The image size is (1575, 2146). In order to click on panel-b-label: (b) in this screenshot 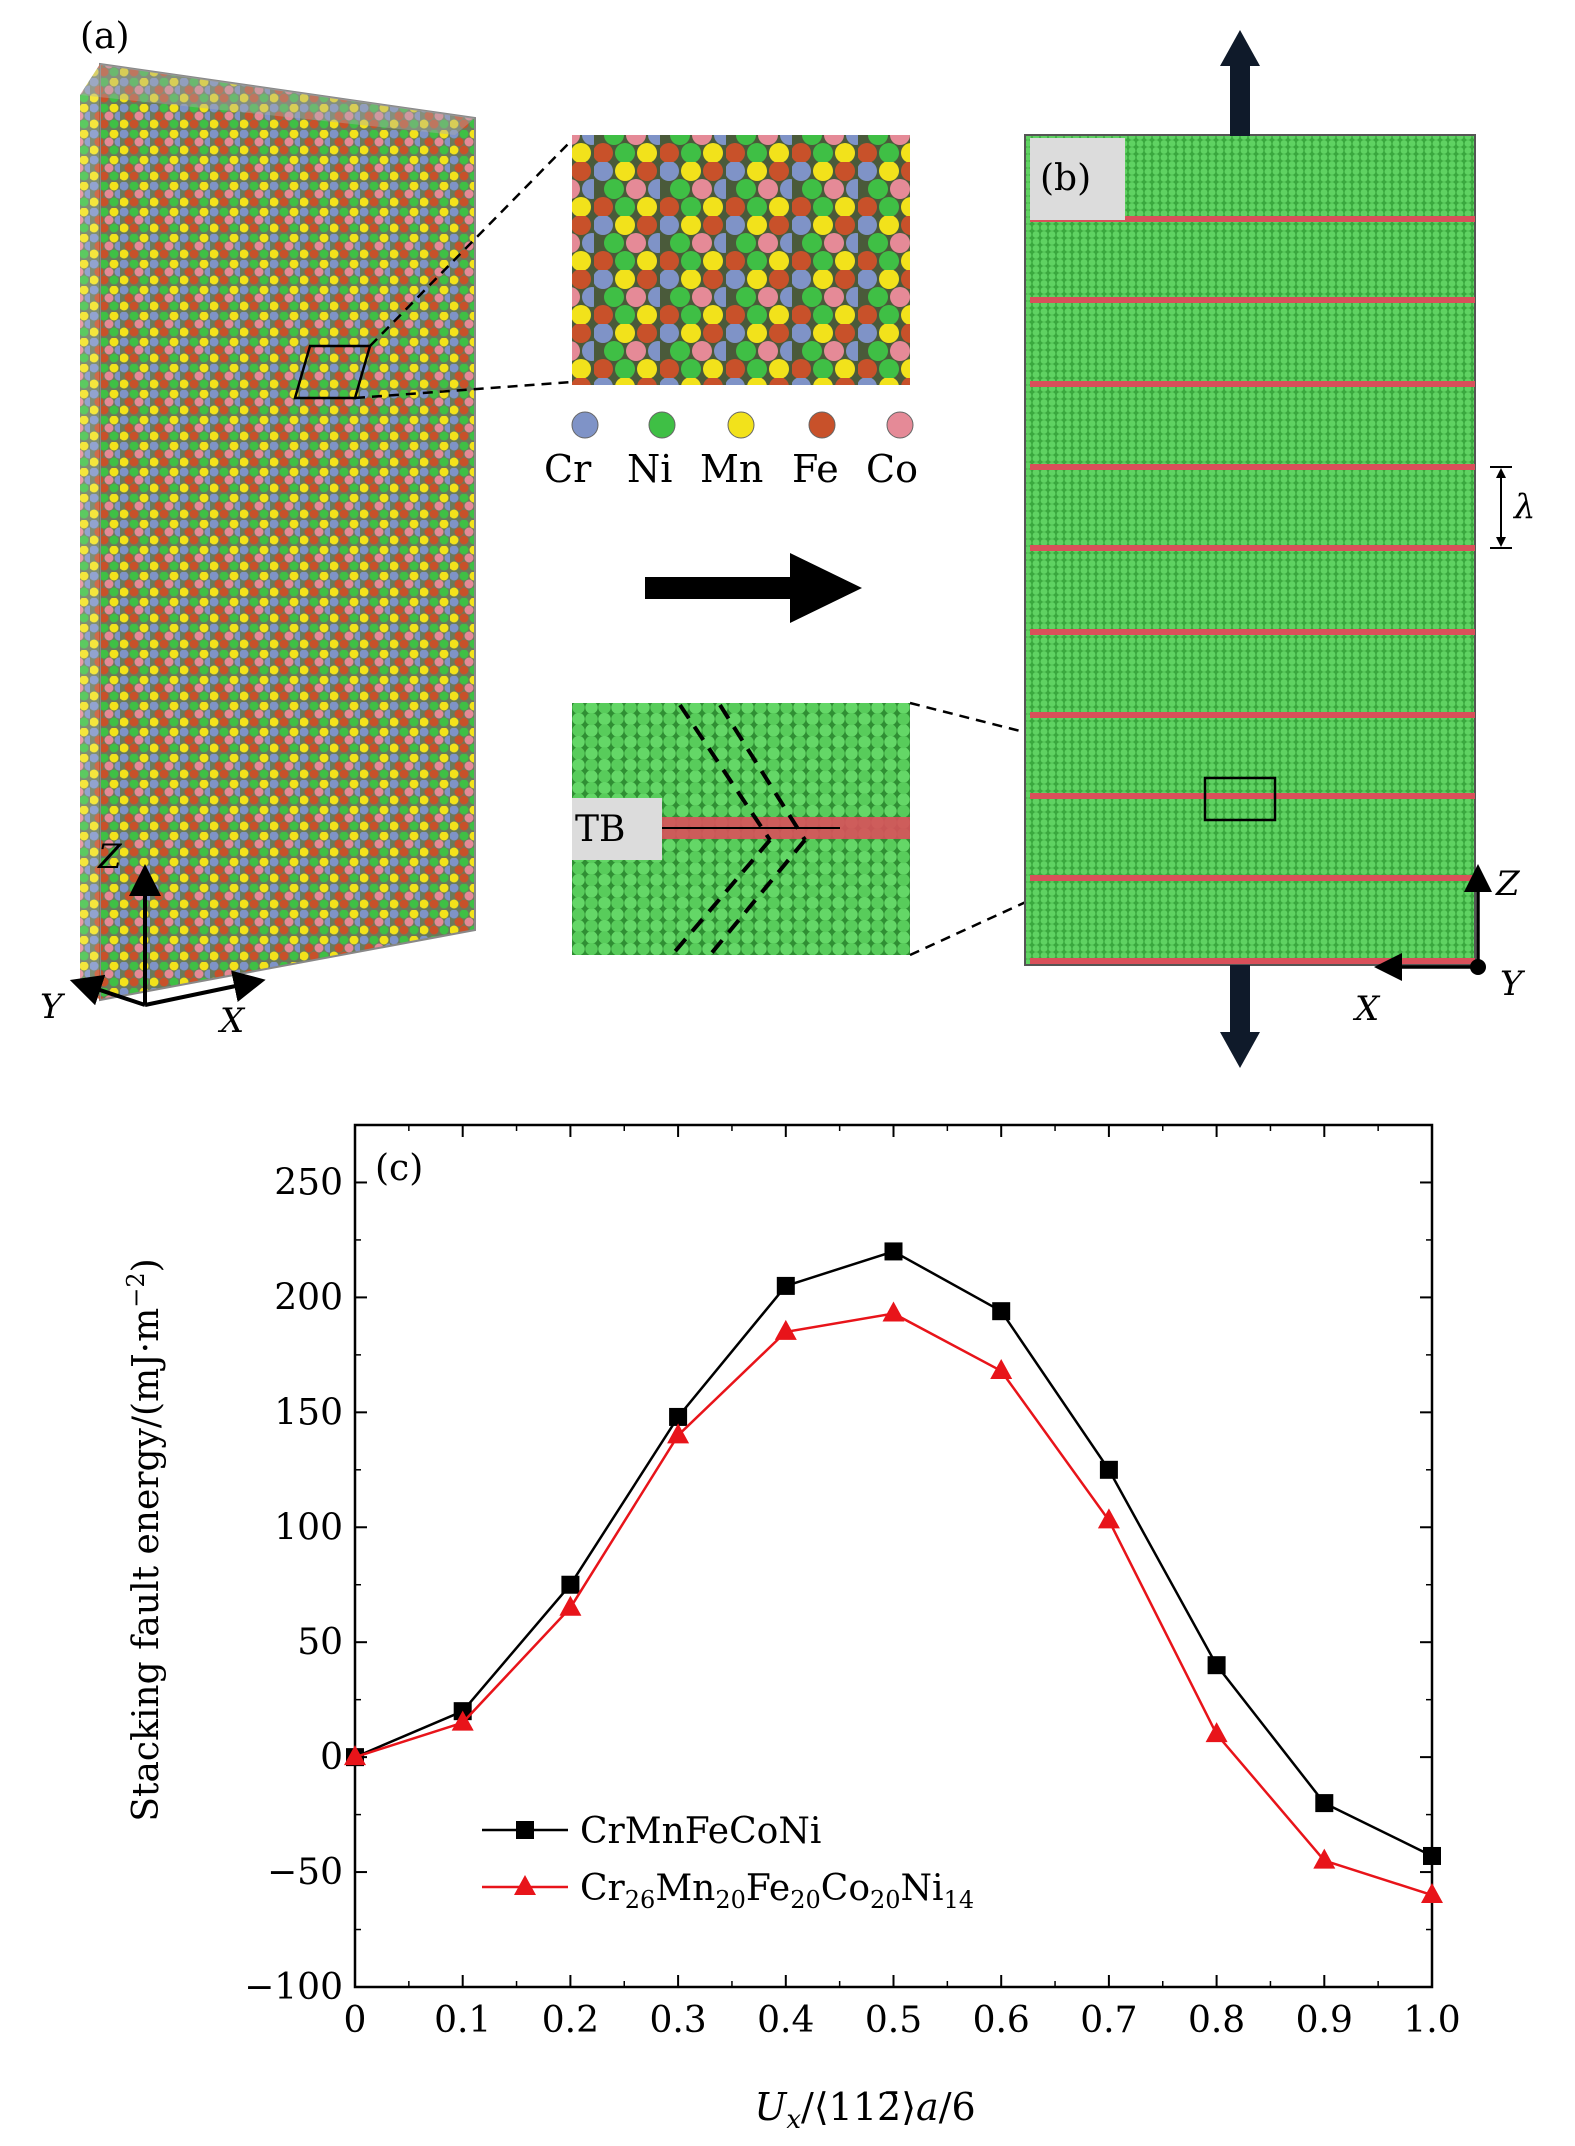, I will do `click(1065, 178)`.